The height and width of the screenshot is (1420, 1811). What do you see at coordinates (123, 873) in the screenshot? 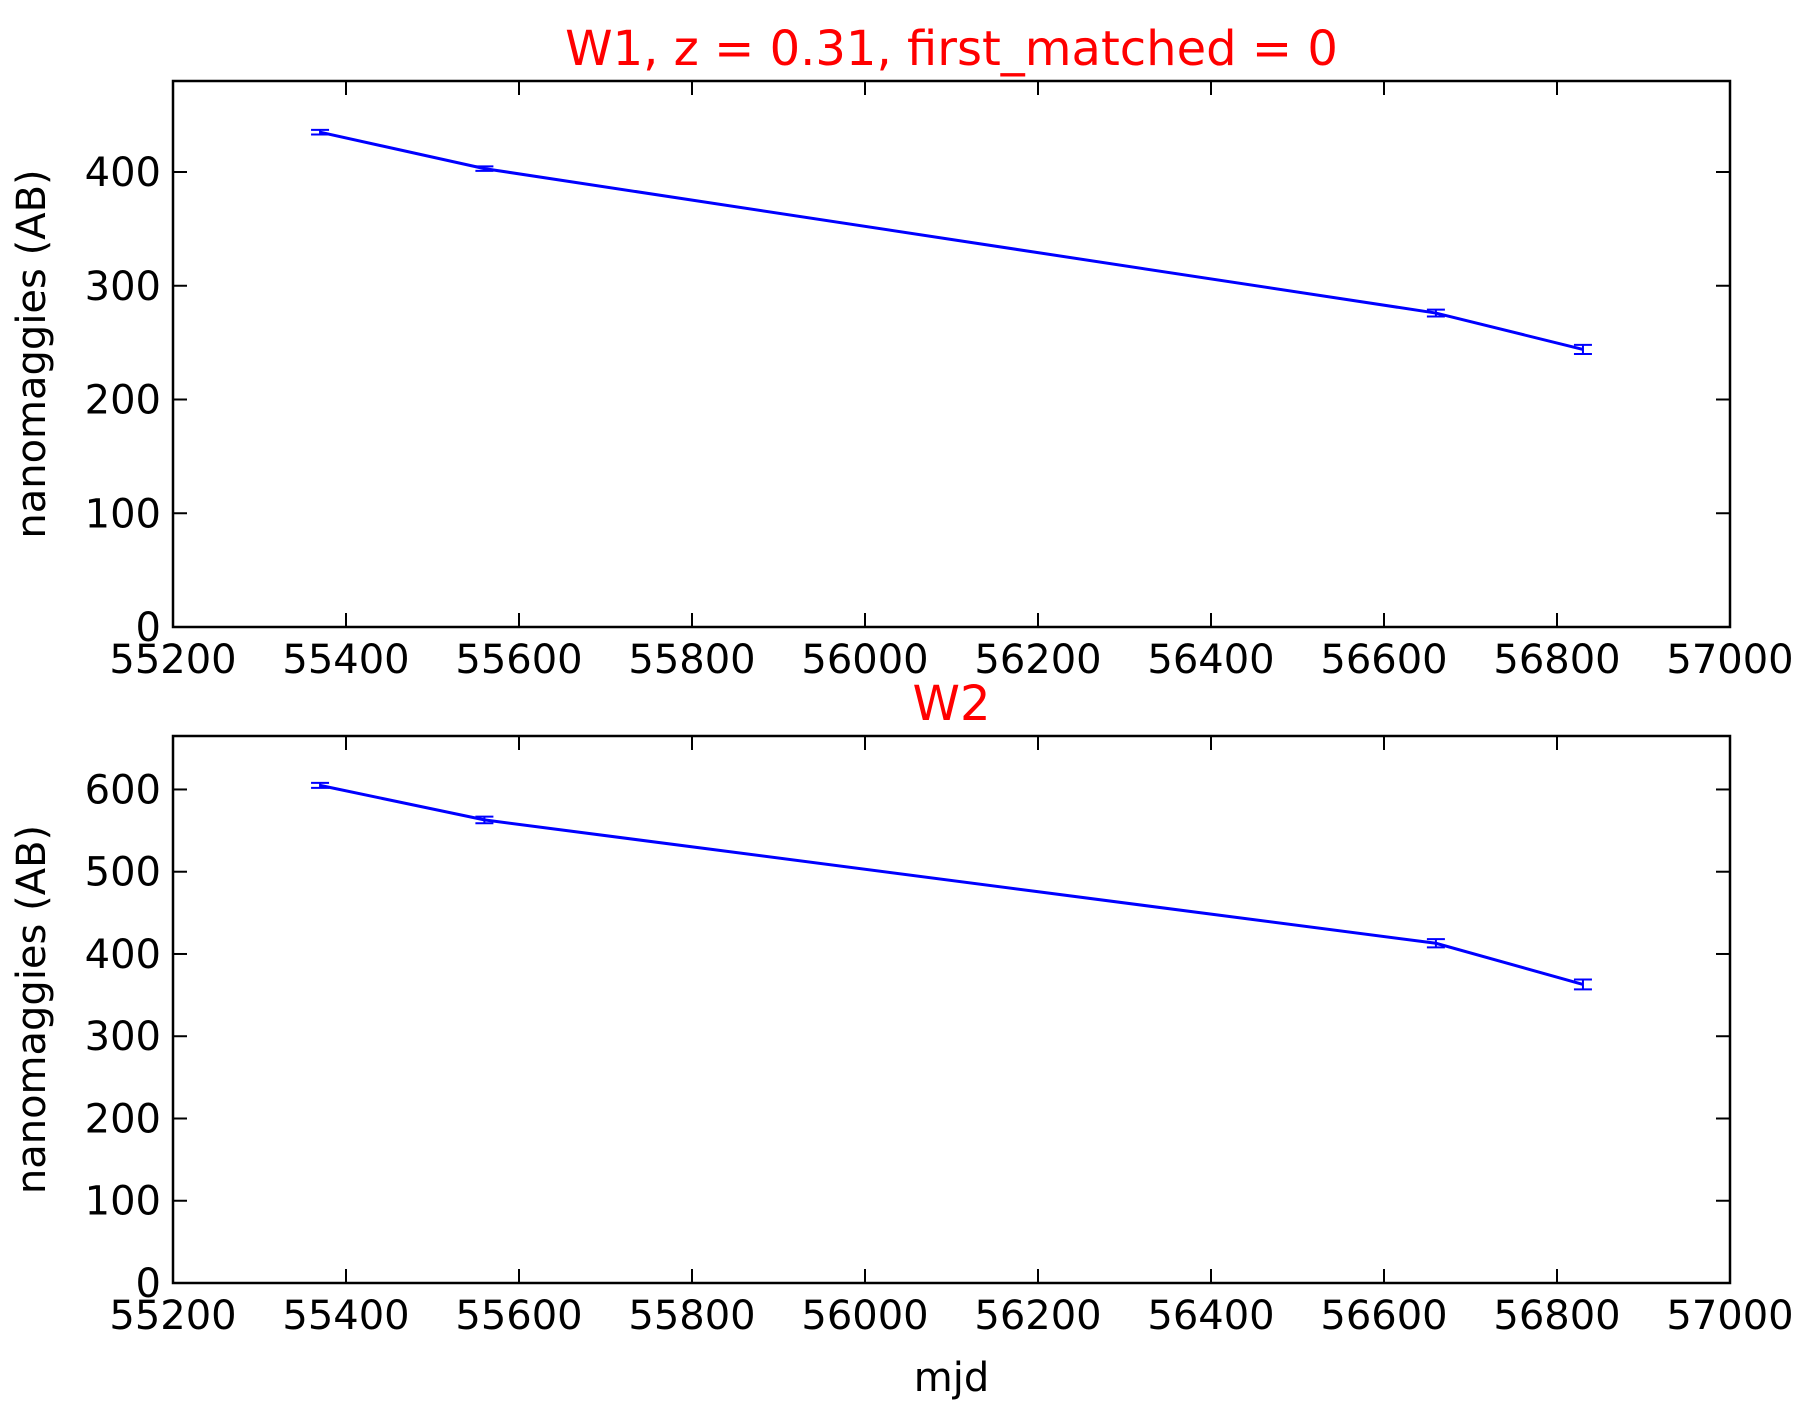
I see `y-tick-label: 500` at bounding box center [123, 873].